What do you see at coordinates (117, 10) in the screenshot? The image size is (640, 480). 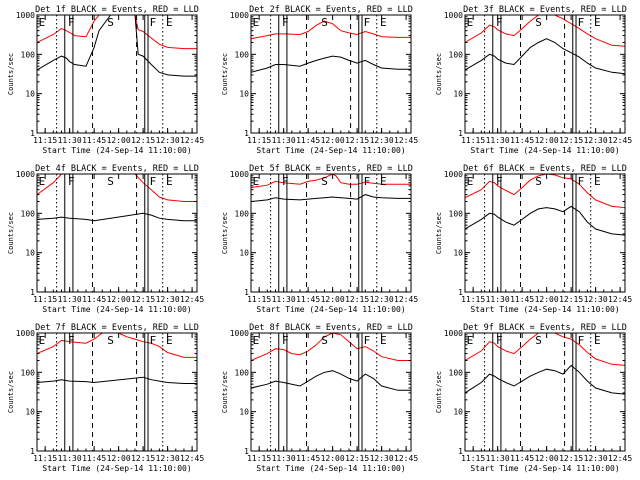 I see `panel-title: Det 1f BLACK = Events, RED = LLD` at bounding box center [117, 10].